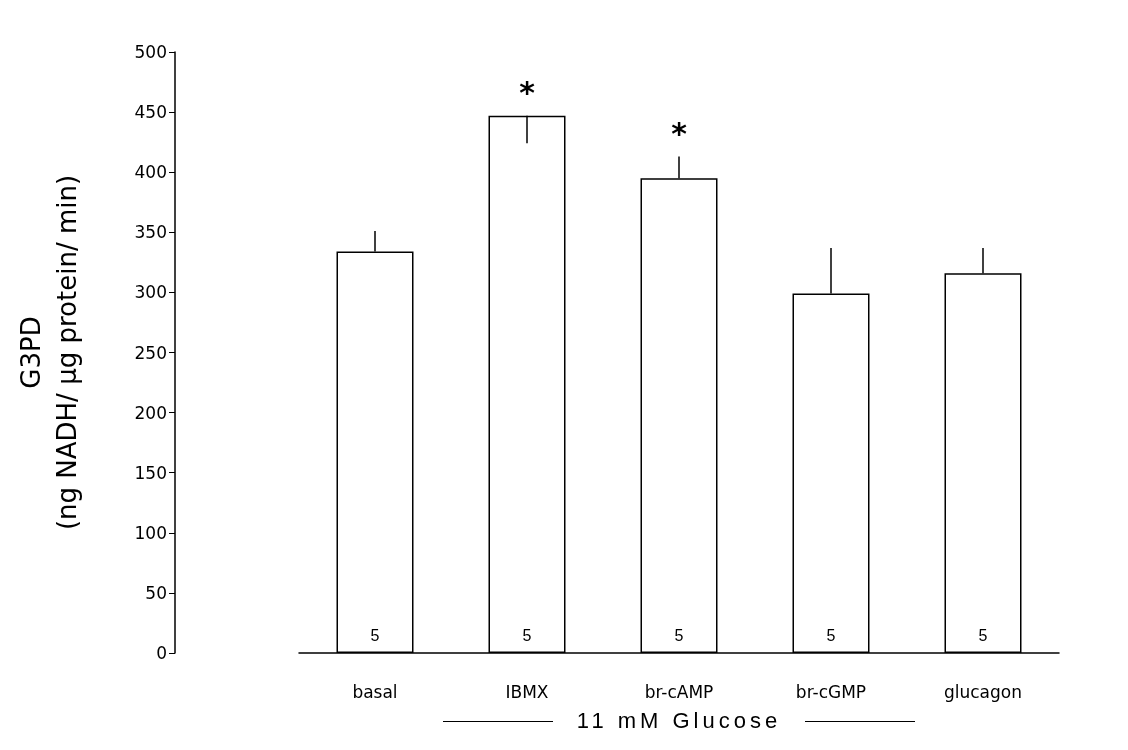 This screenshot has width=1128, height=750. I want to click on y-tick-label: 500, so click(150, 52).